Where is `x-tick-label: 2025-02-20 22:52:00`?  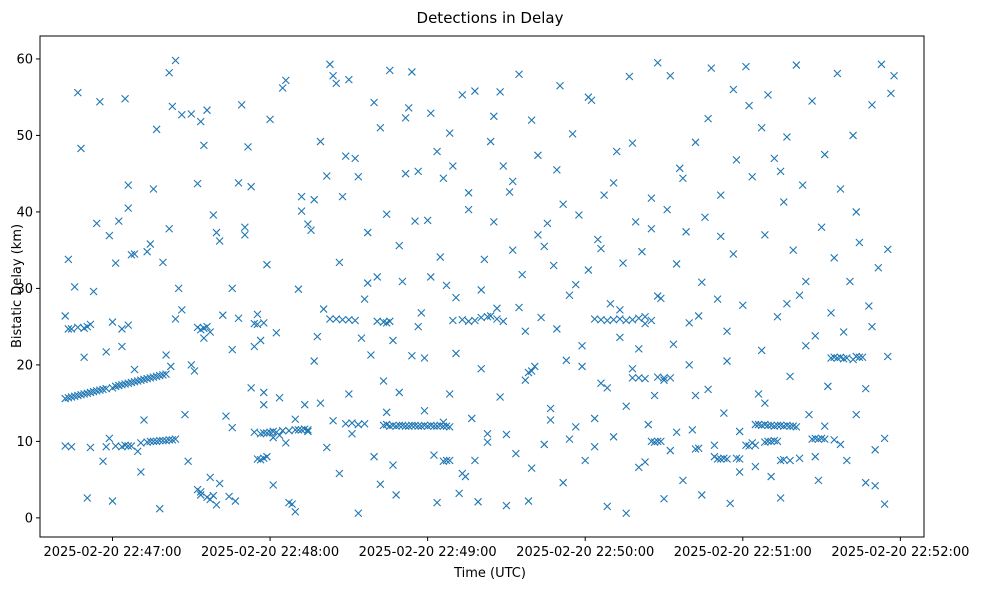
x-tick-label: 2025-02-20 22:52:00 is located at coordinates (900, 552).